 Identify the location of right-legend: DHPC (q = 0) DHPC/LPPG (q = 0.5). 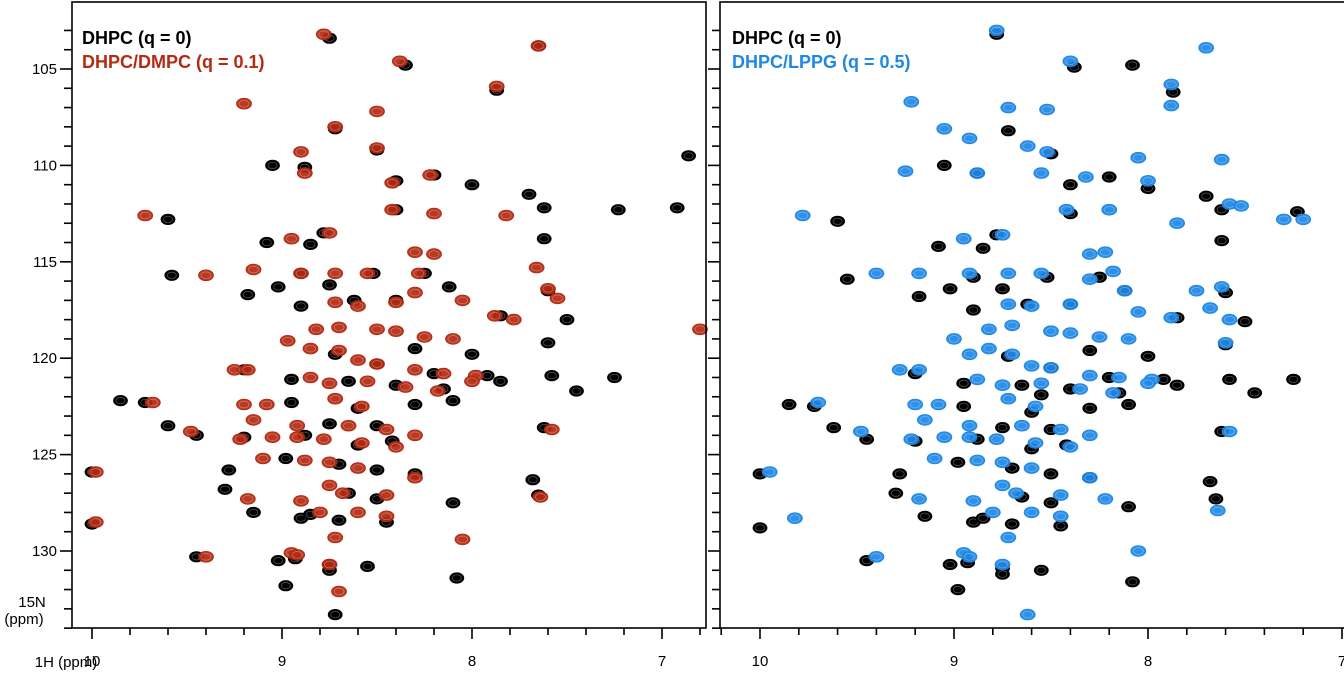
(821, 50).